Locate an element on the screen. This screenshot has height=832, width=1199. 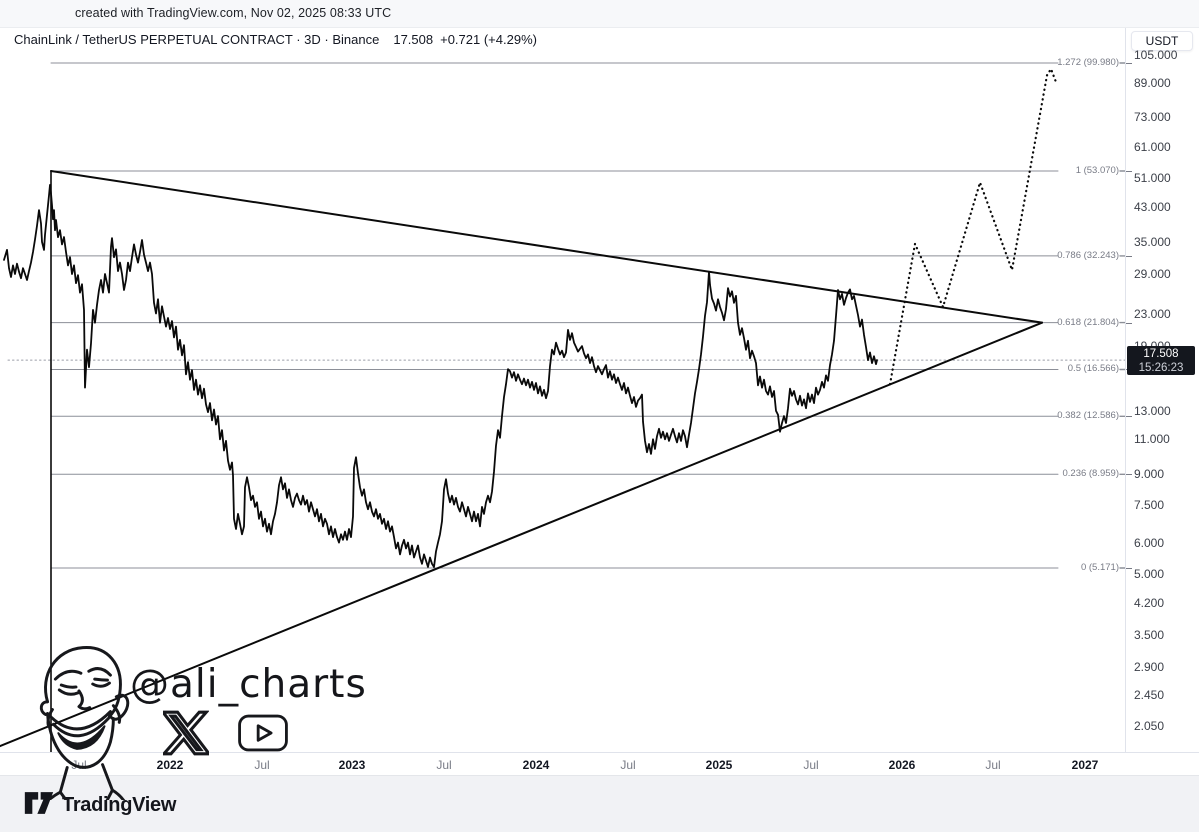
price-axis-tick: 2.900 is located at coordinates (1149, 666).